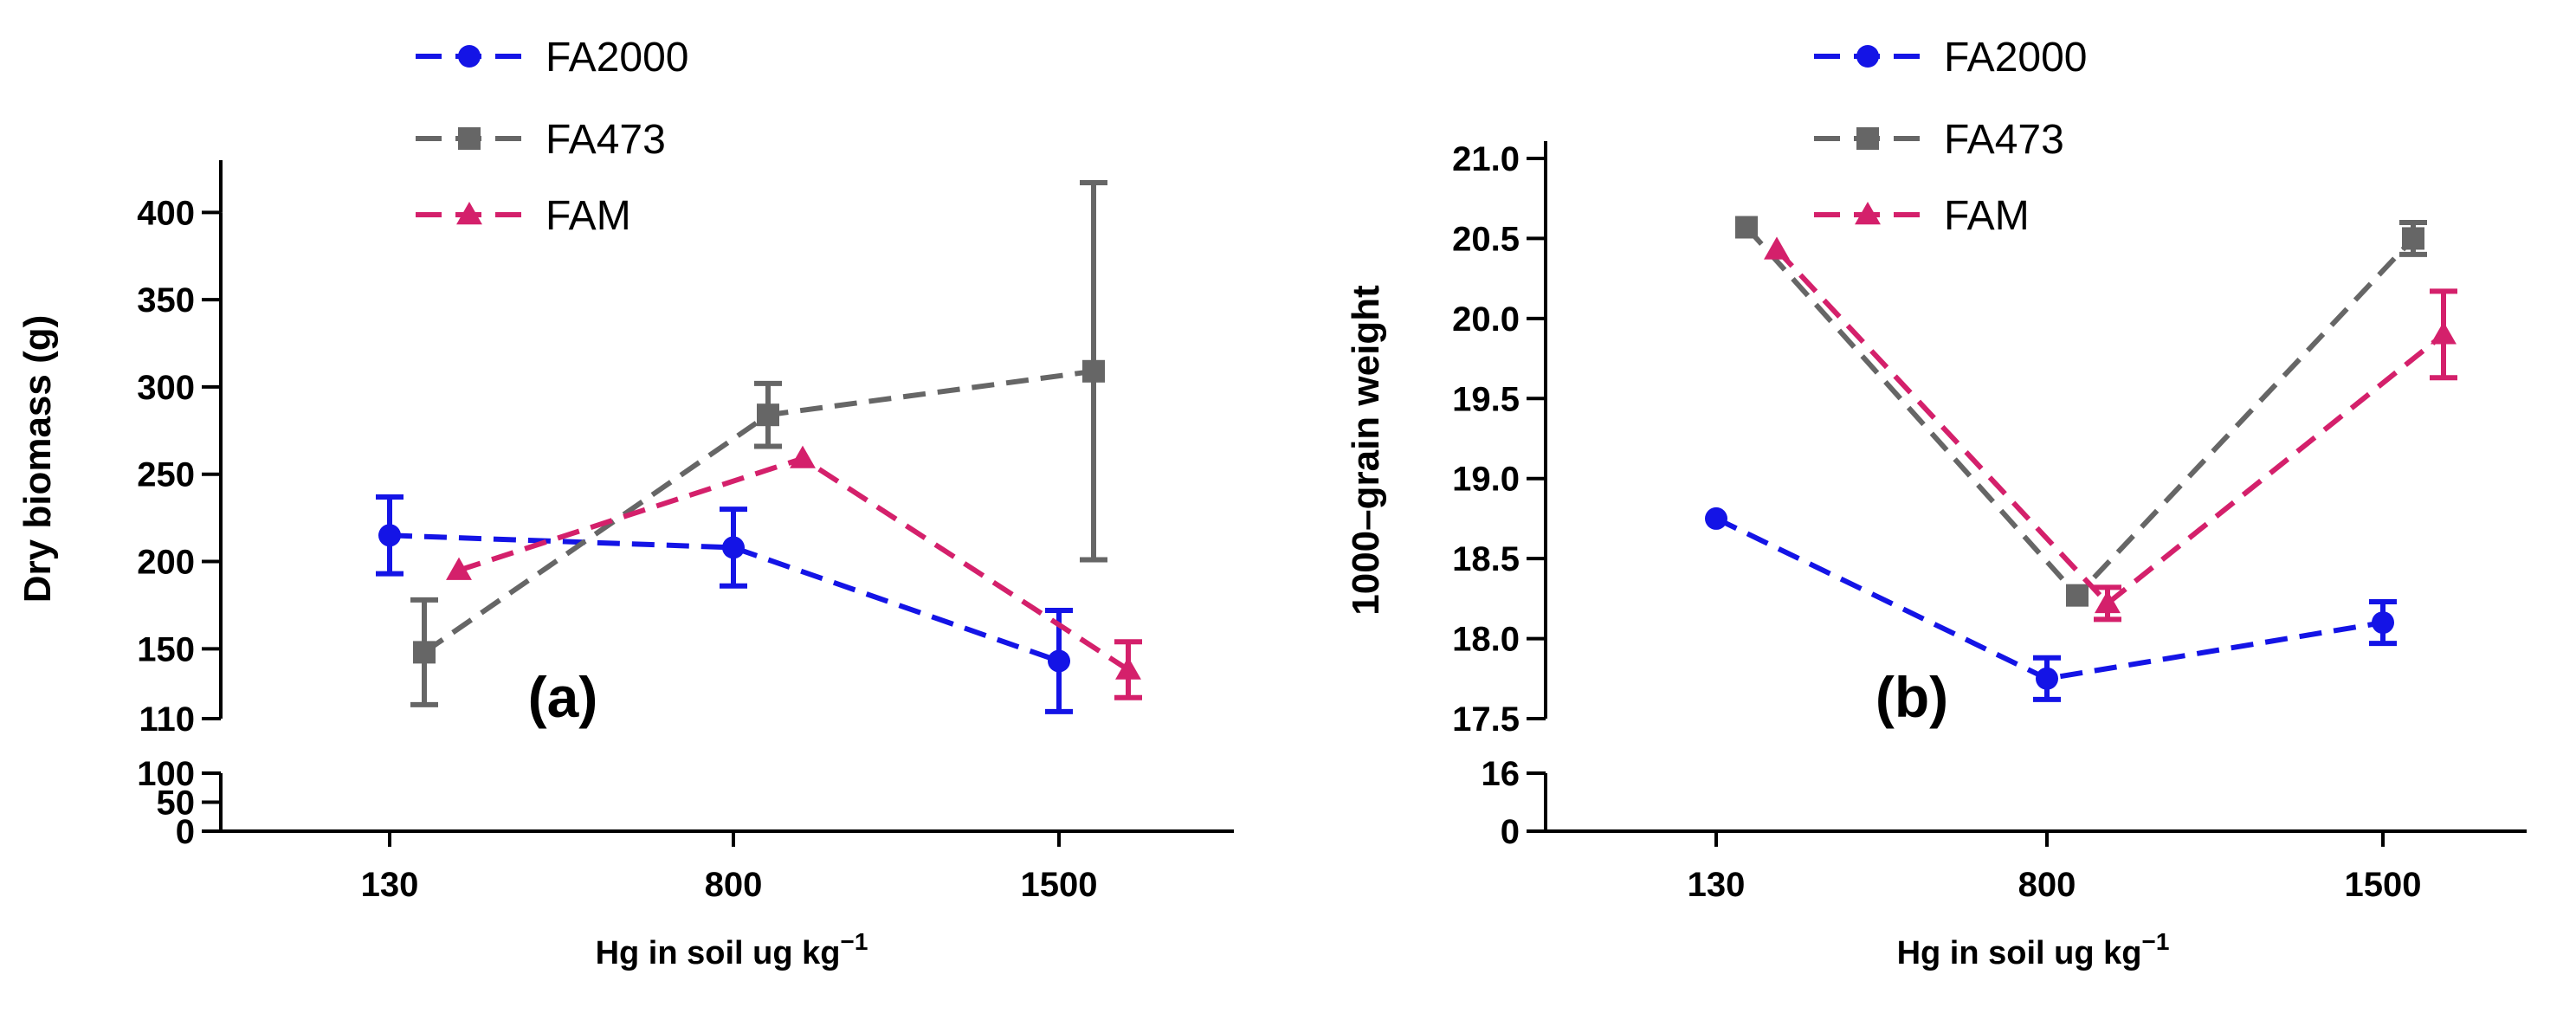 The height and width of the screenshot is (1026, 2576). Describe the element at coordinates (1486, 319) in the screenshot. I see `y-tick-label-upper: 20.0` at that location.